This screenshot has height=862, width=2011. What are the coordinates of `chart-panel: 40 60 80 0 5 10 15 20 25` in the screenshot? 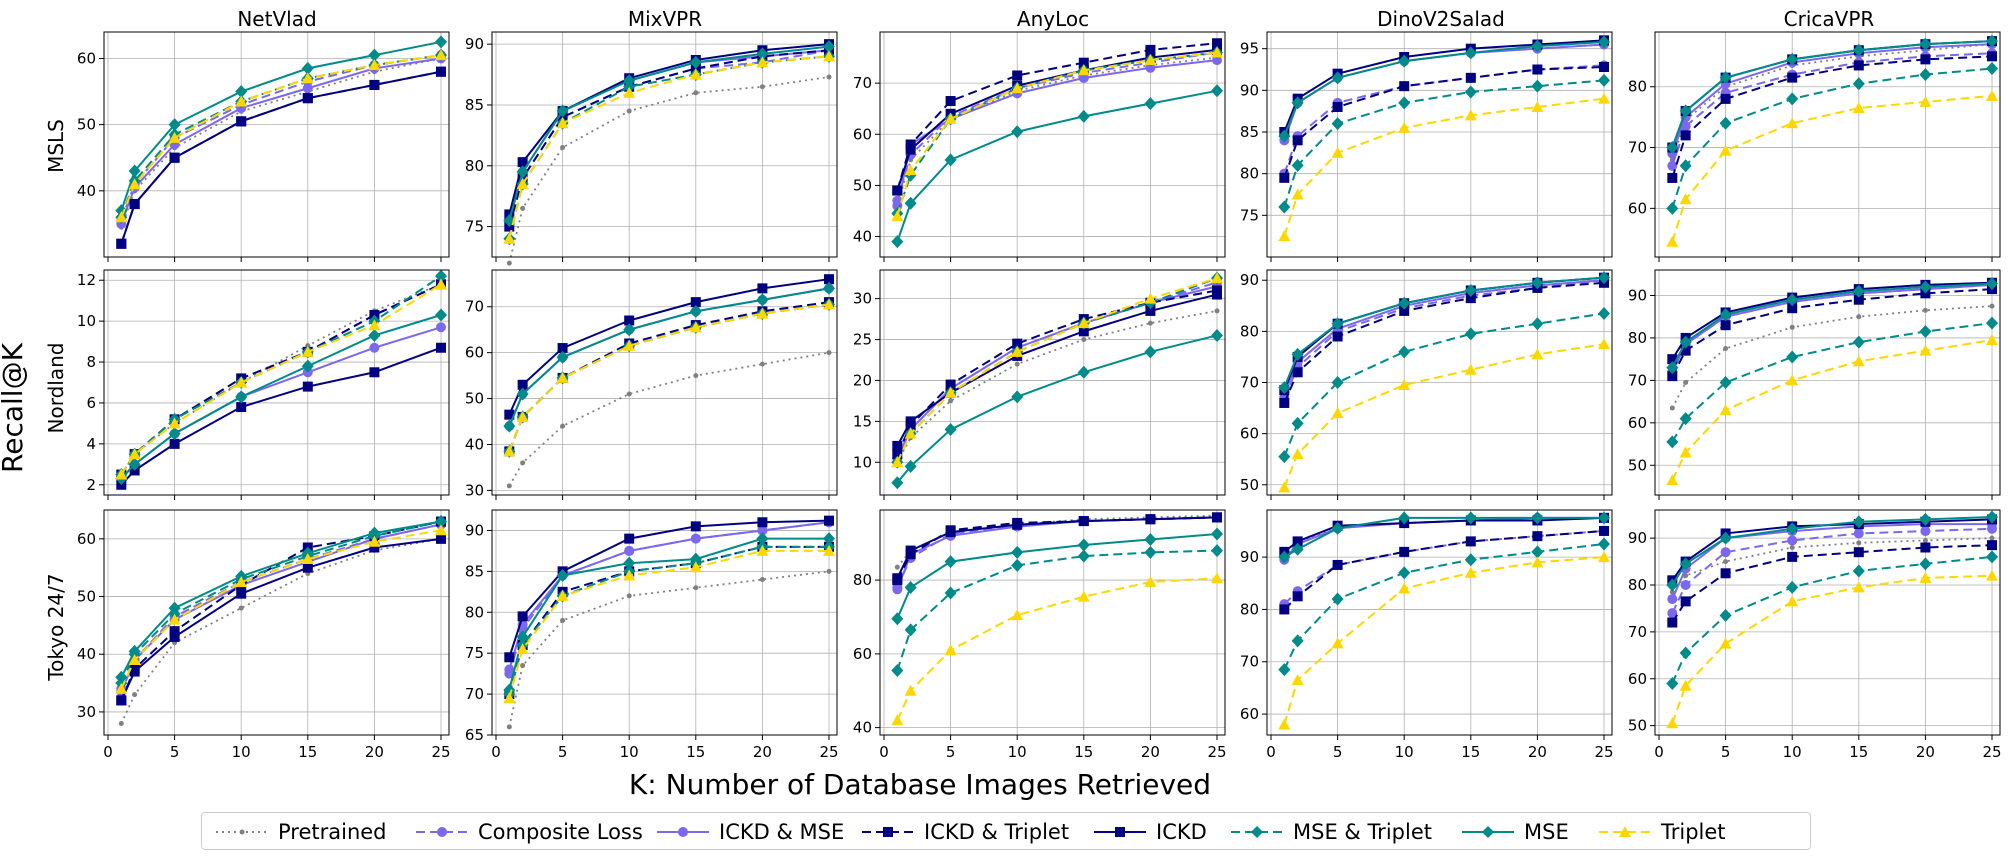 It's located at (1040, 635).